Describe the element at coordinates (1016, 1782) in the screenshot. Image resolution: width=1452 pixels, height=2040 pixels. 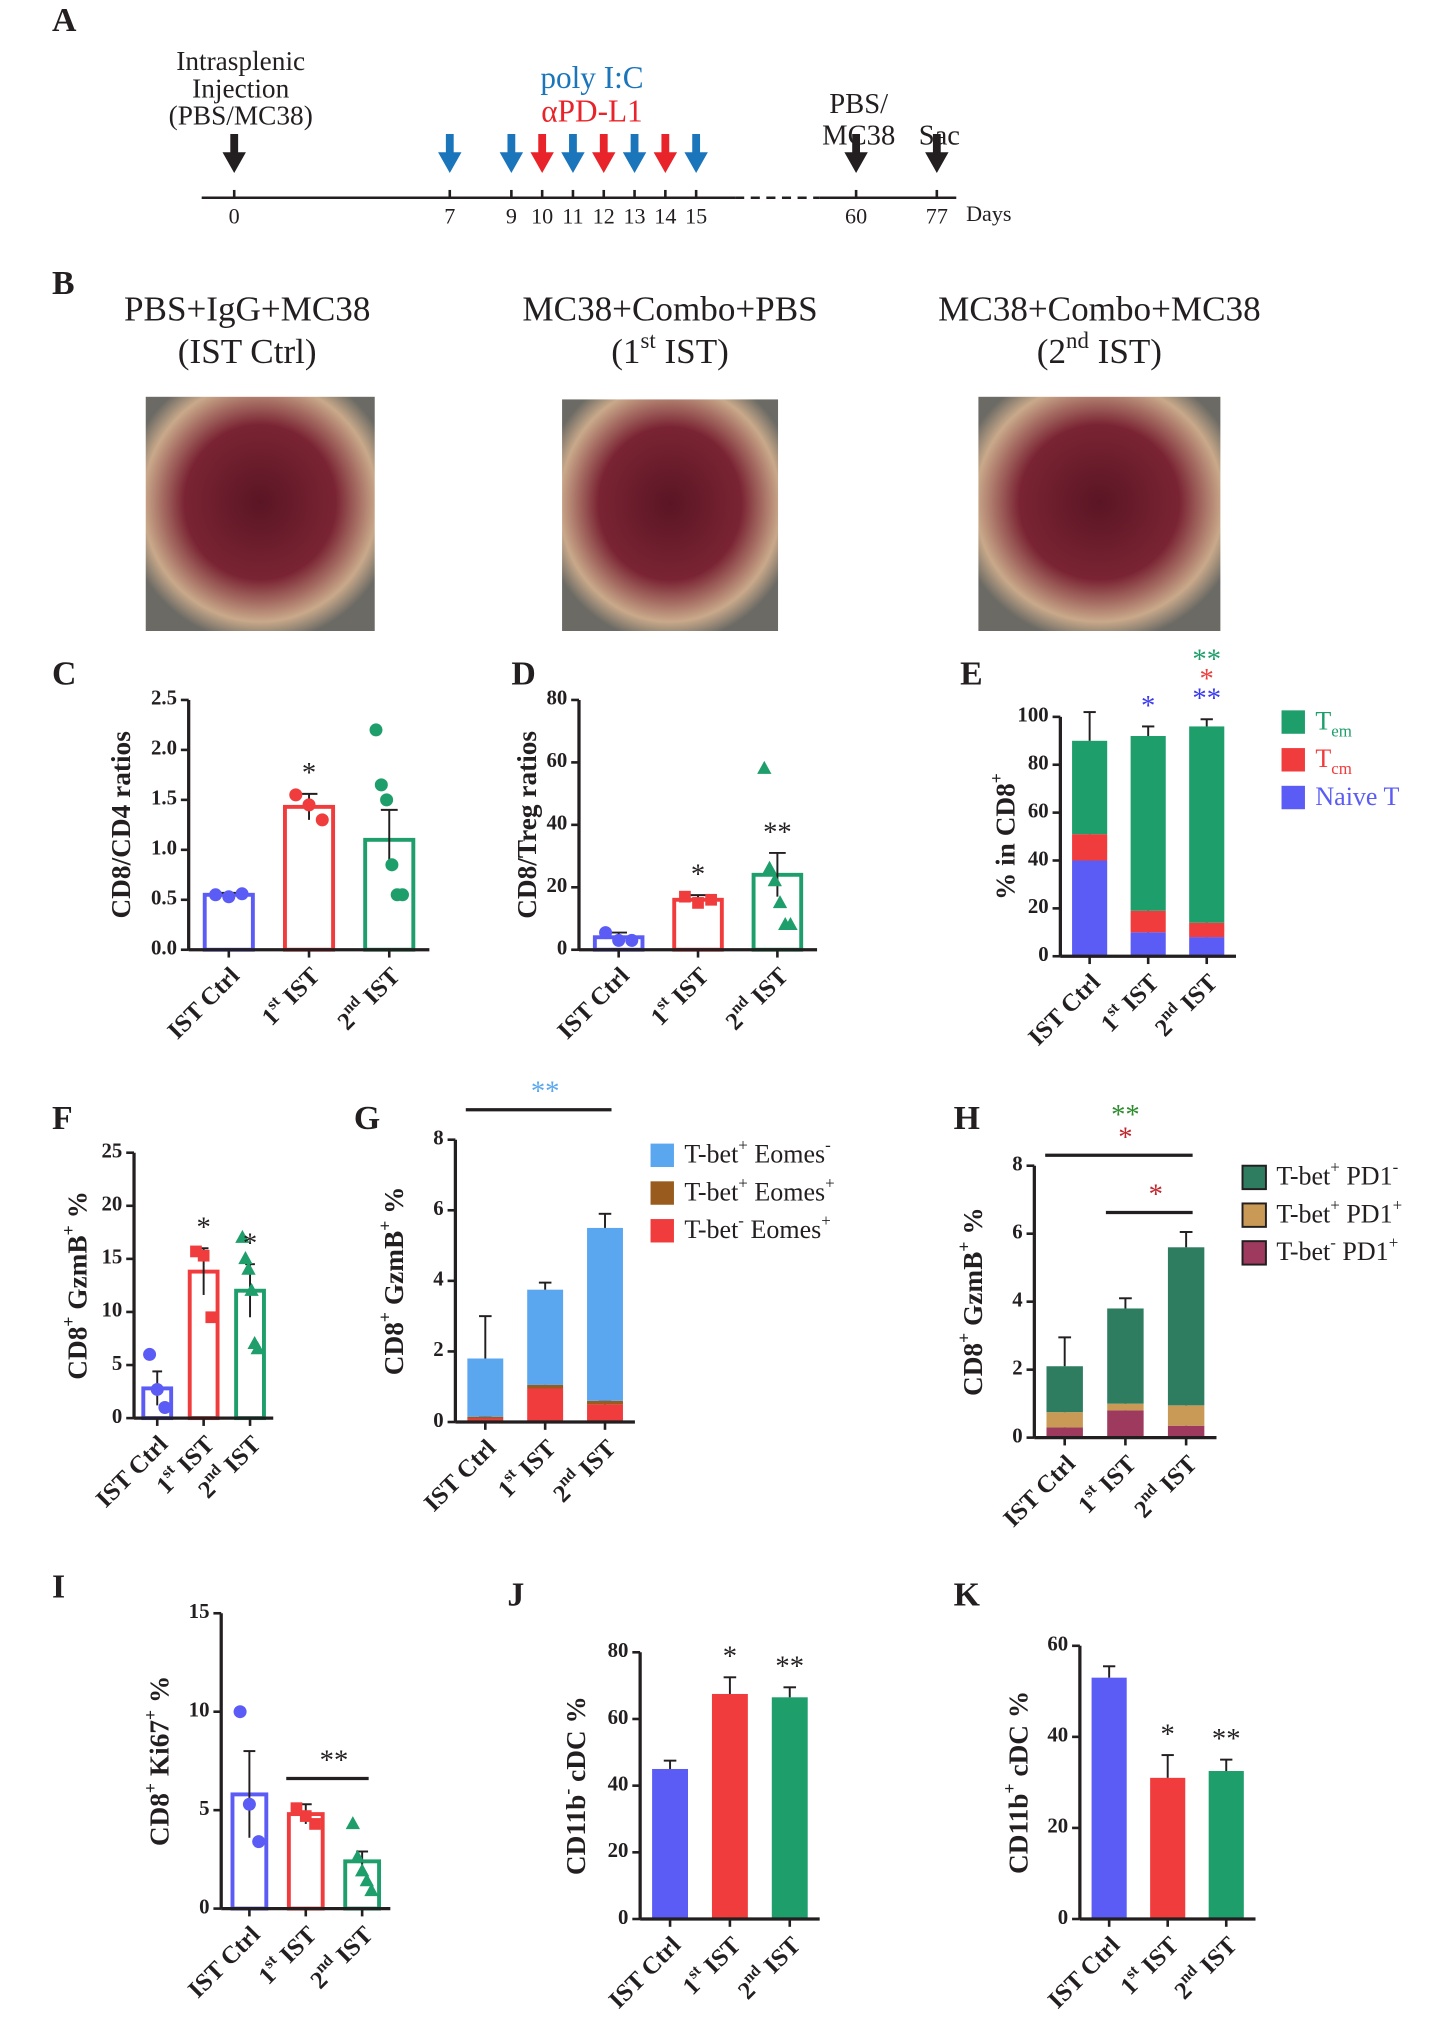
I see `y-axis-label: CD11b+ cDC %` at that location.